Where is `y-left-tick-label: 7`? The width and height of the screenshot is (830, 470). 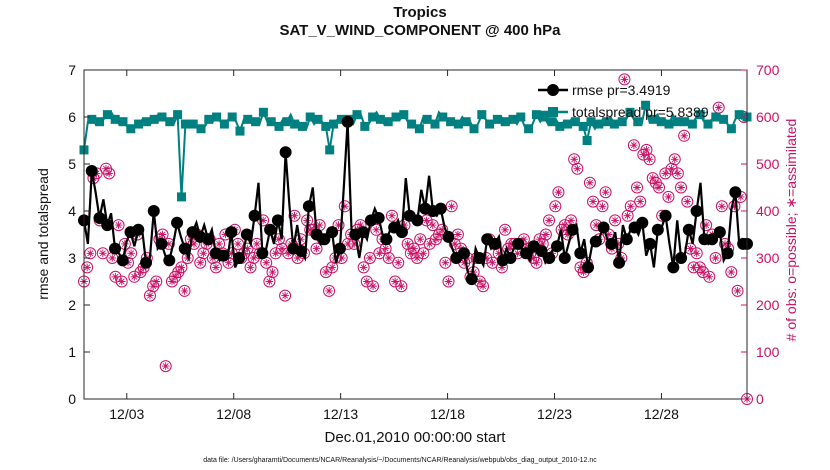 y-left-tick-label: 7 is located at coordinates (72, 70).